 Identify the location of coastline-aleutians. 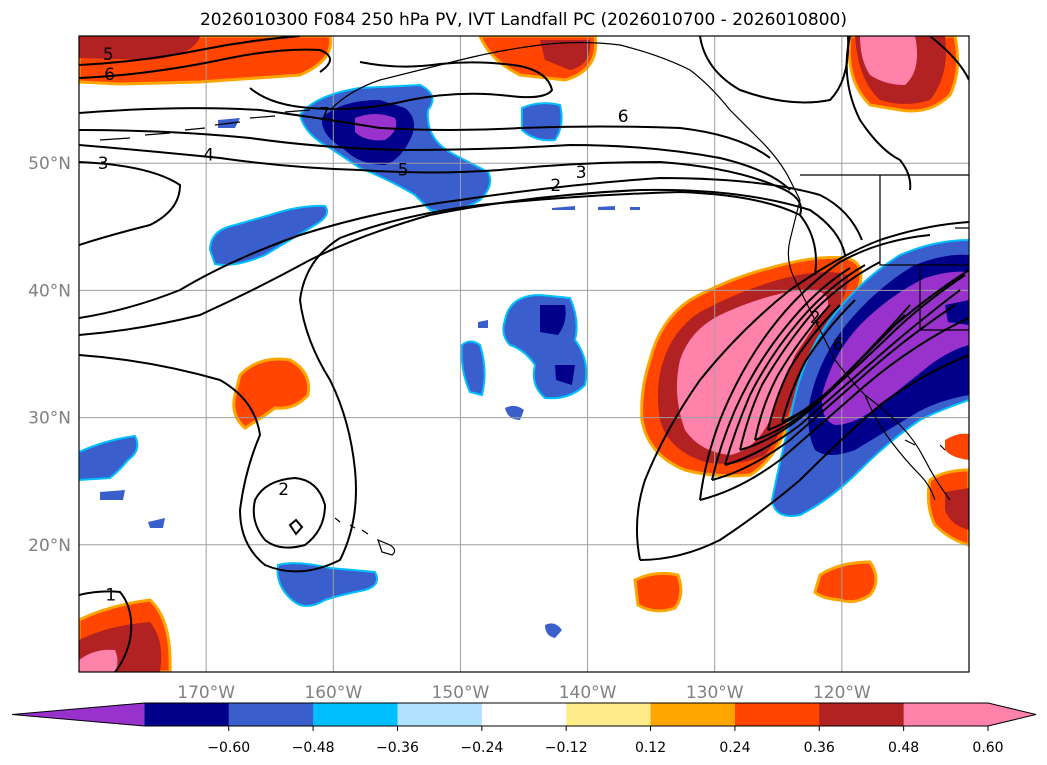
(205, 125).